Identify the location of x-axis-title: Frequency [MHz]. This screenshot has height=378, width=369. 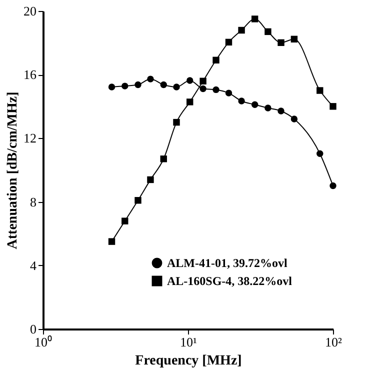
(188, 361).